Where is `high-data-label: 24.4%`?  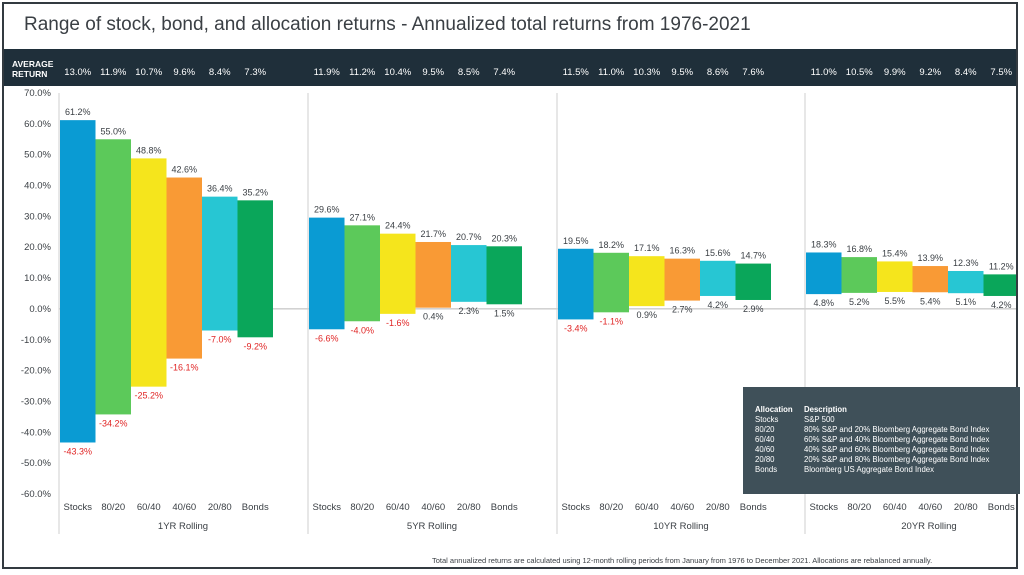 high-data-label: 24.4% is located at coordinates (398, 226).